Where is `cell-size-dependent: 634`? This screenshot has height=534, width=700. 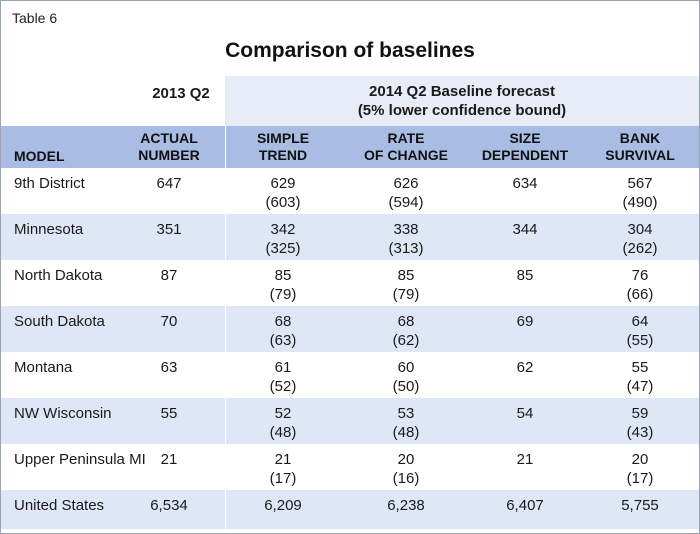
cell-size-dependent: 634 is located at coordinates (525, 183).